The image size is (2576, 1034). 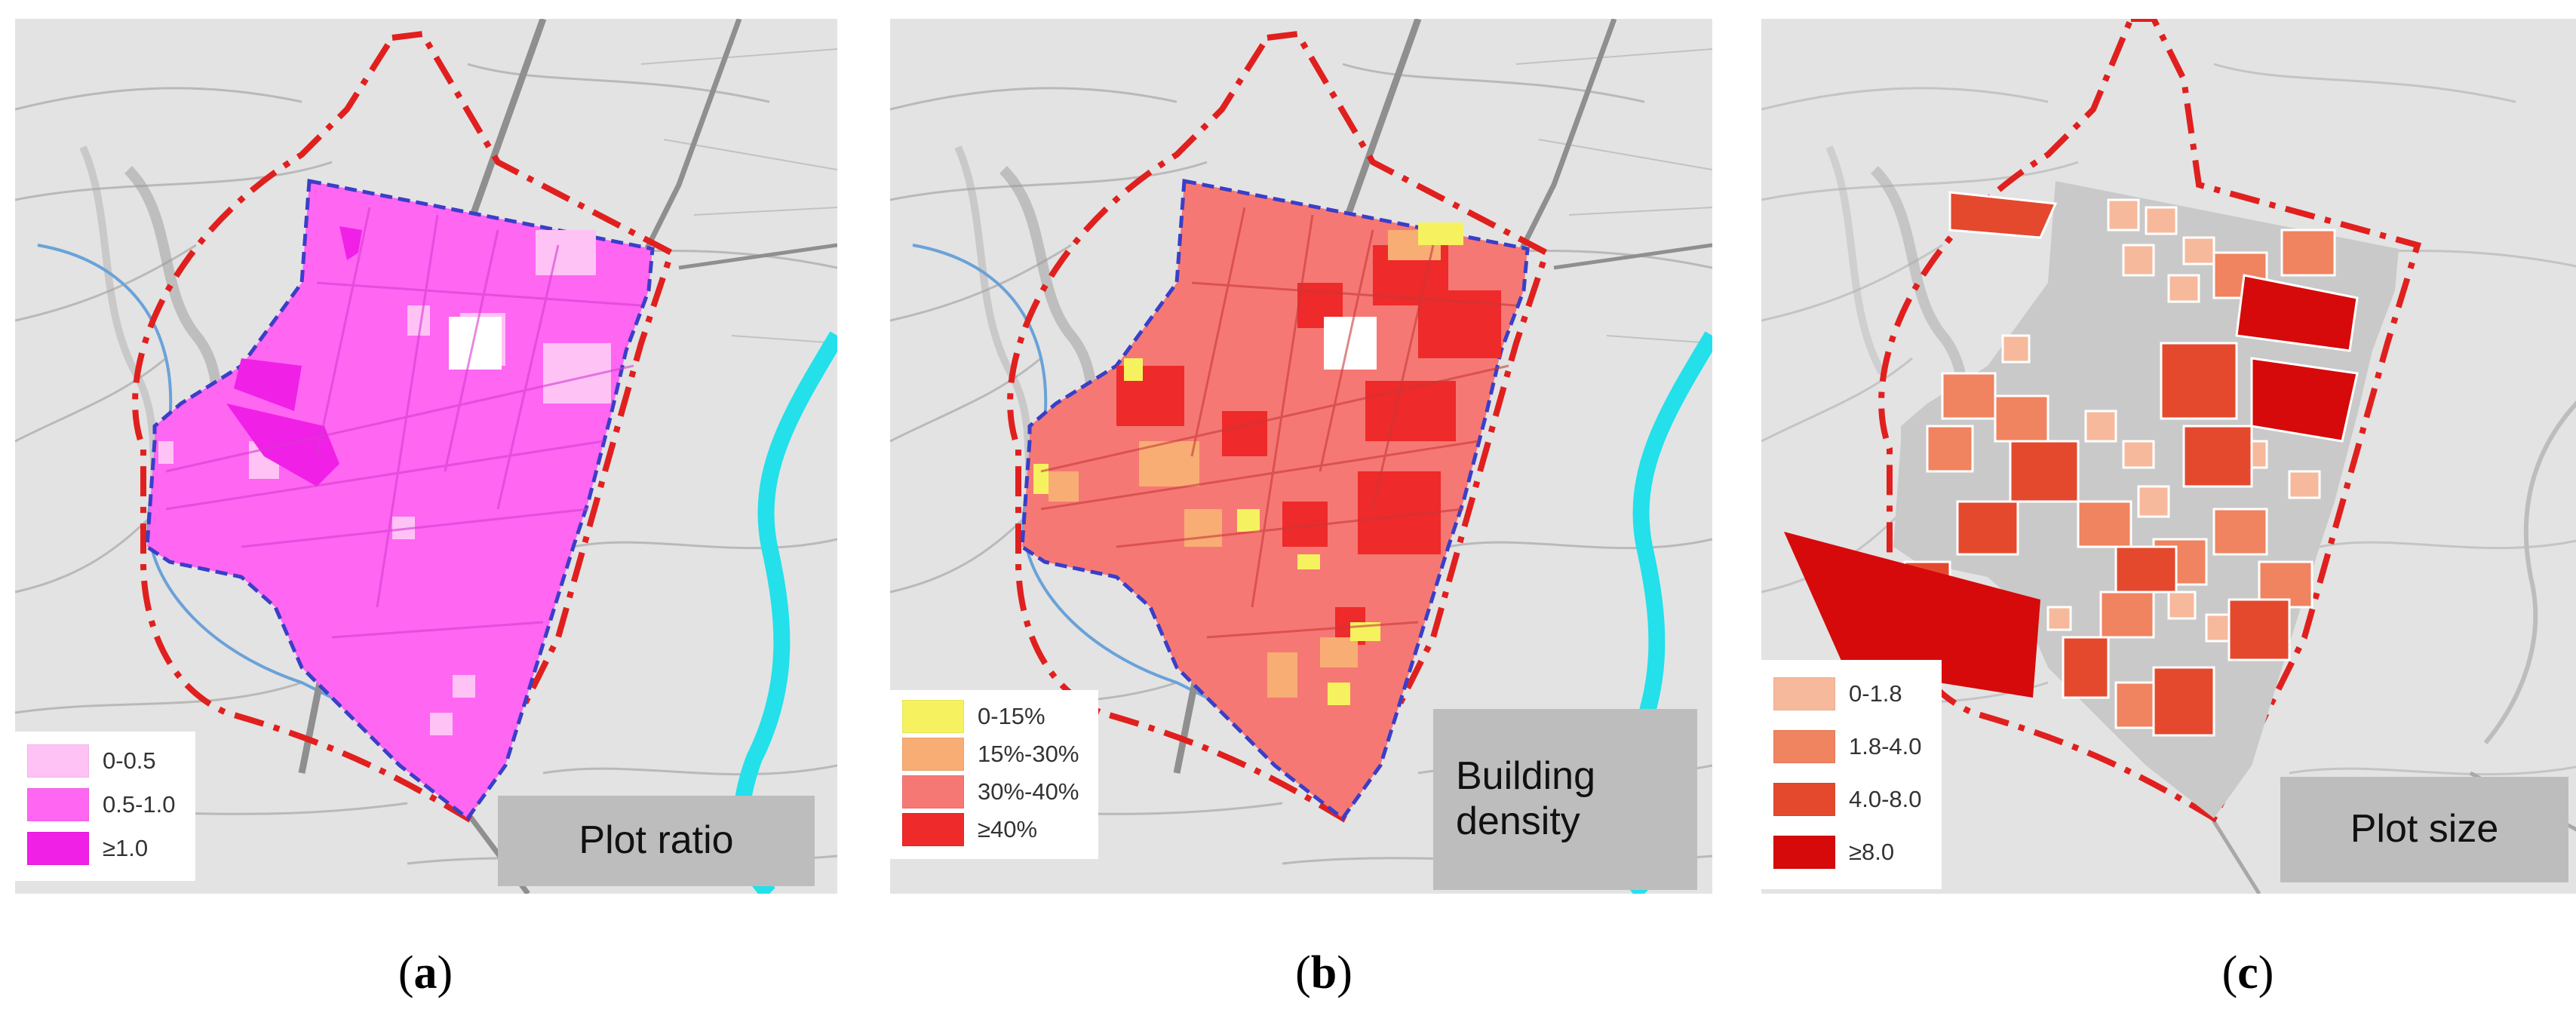 I want to click on legend-label: 0-1.8, so click(x=1875, y=693).